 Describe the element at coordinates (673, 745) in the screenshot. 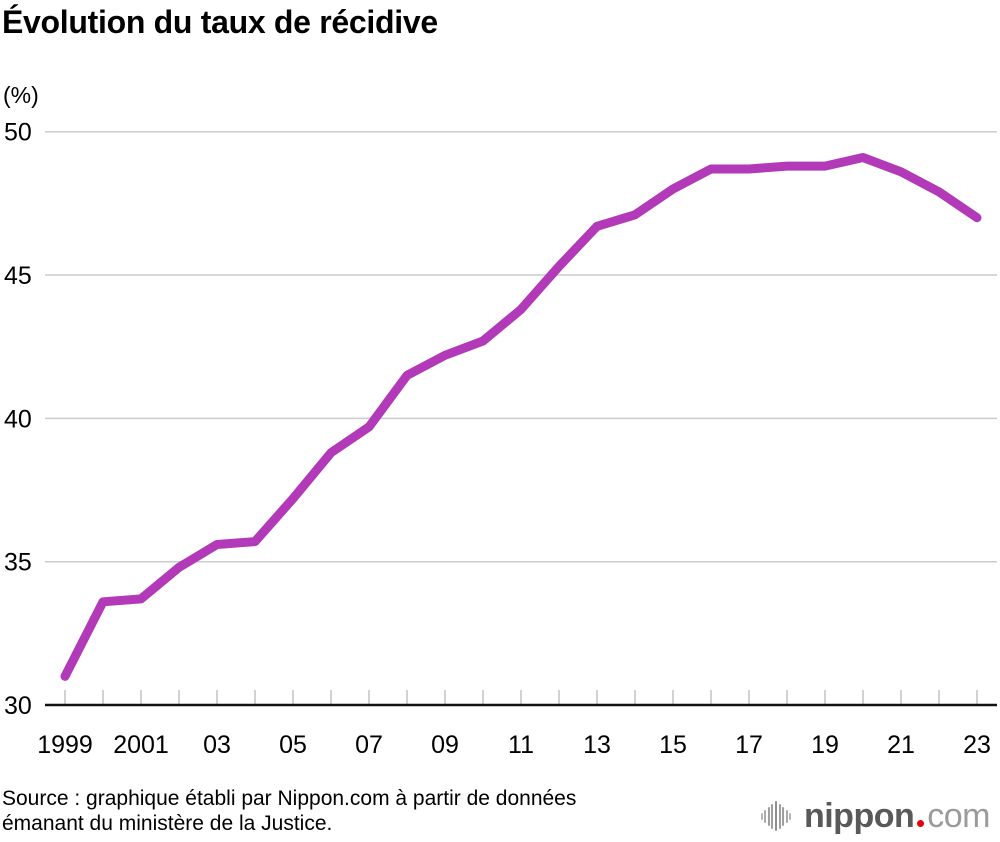

I see `x-tick-label: 15` at that location.